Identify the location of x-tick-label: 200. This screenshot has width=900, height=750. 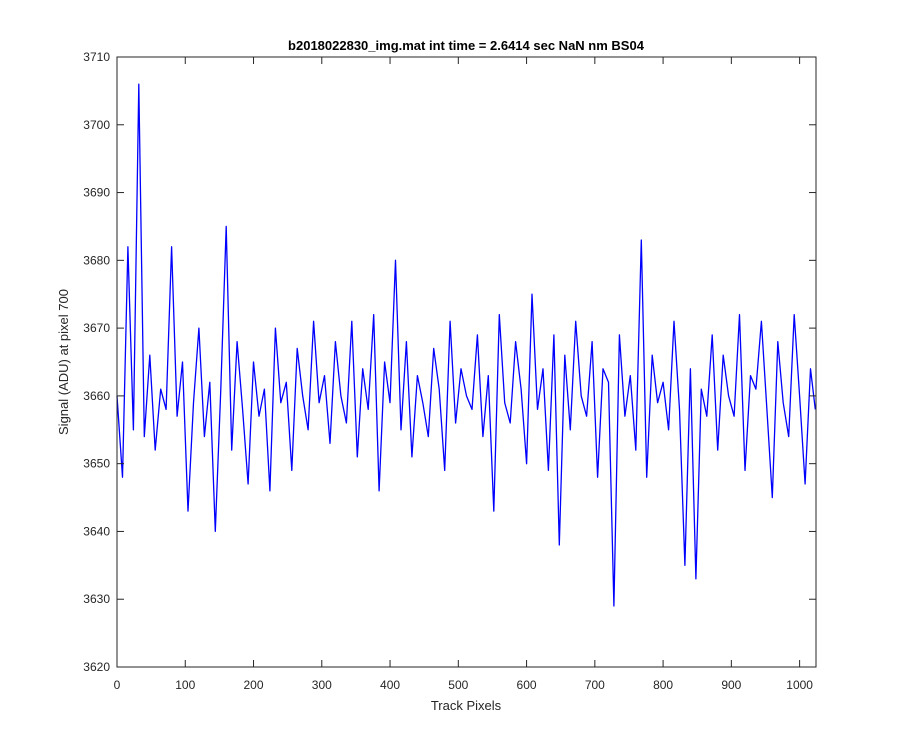
(254, 685).